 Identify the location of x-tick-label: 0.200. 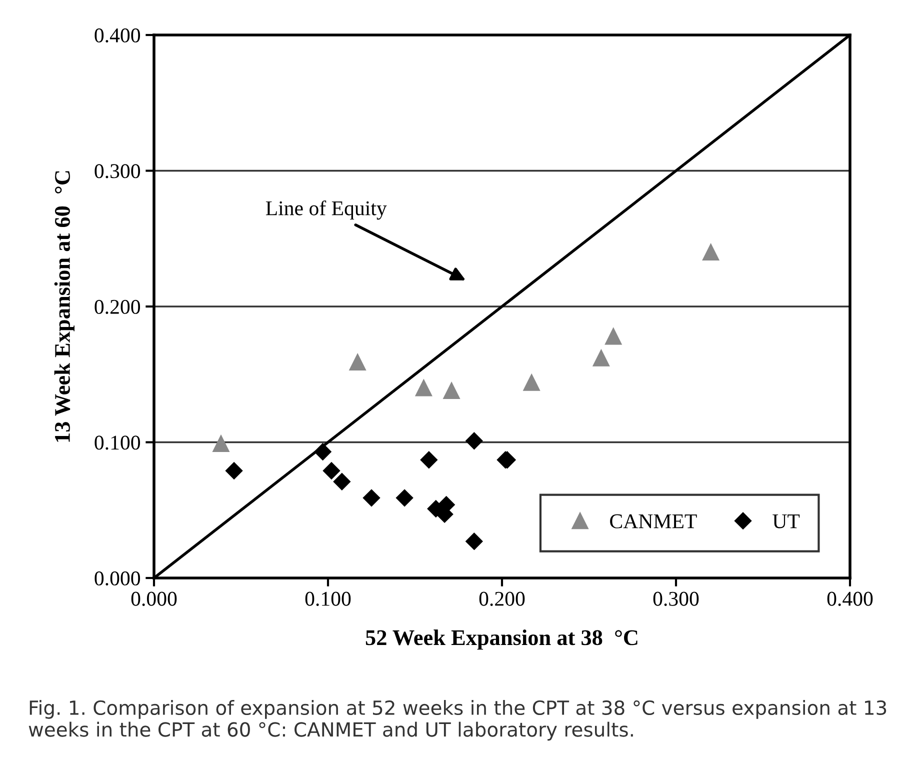
(502, 599).